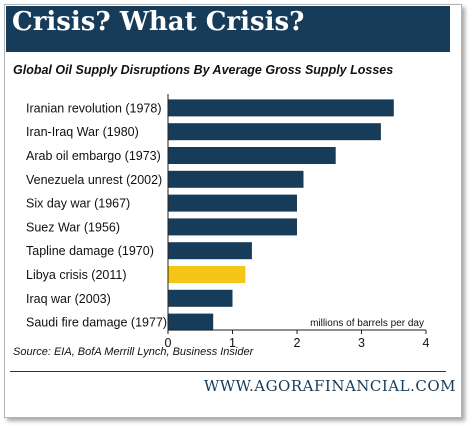  I want to click on x-tick-label: 1, so click(232, 343).